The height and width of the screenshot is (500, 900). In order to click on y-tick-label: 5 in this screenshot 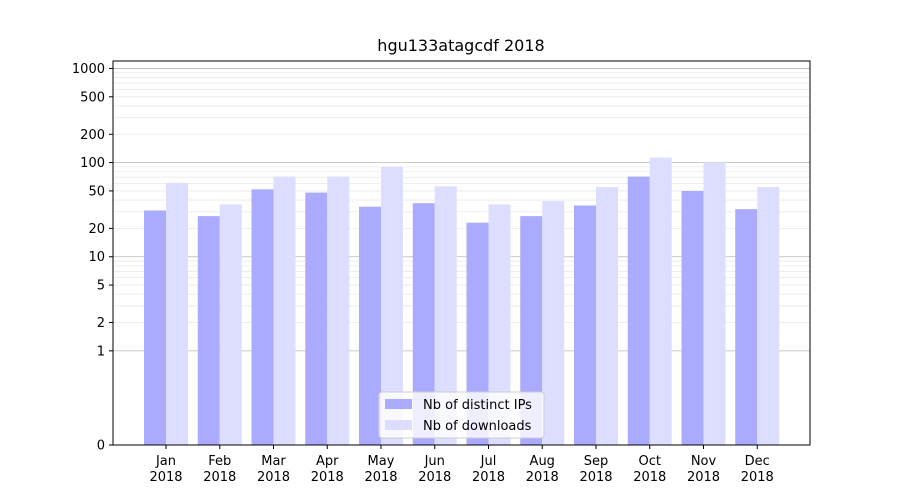, I will do `click(101, 286)`.